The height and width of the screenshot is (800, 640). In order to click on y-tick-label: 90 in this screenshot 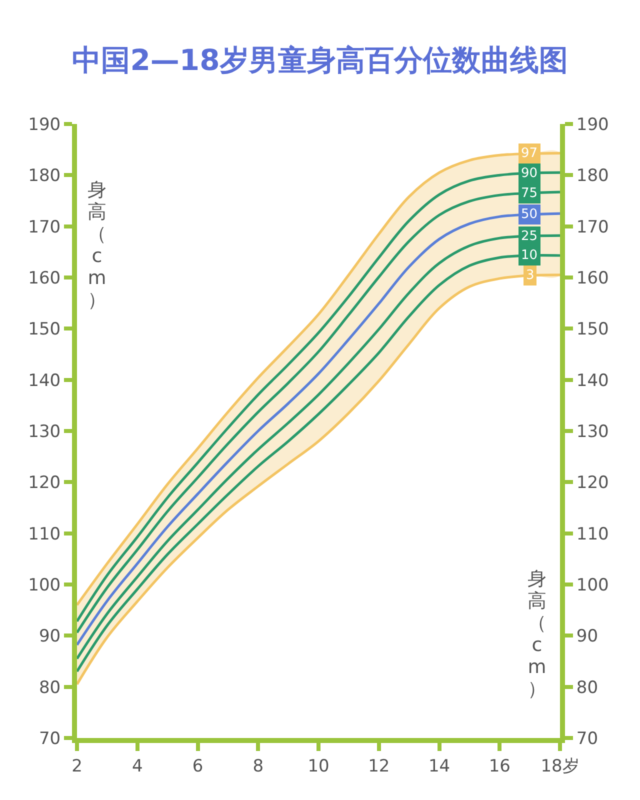, I will do `click(49, 636)`.